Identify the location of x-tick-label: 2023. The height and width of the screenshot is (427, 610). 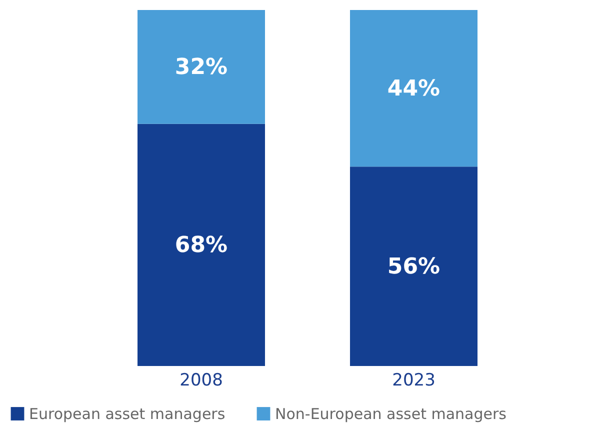
(414, 380).